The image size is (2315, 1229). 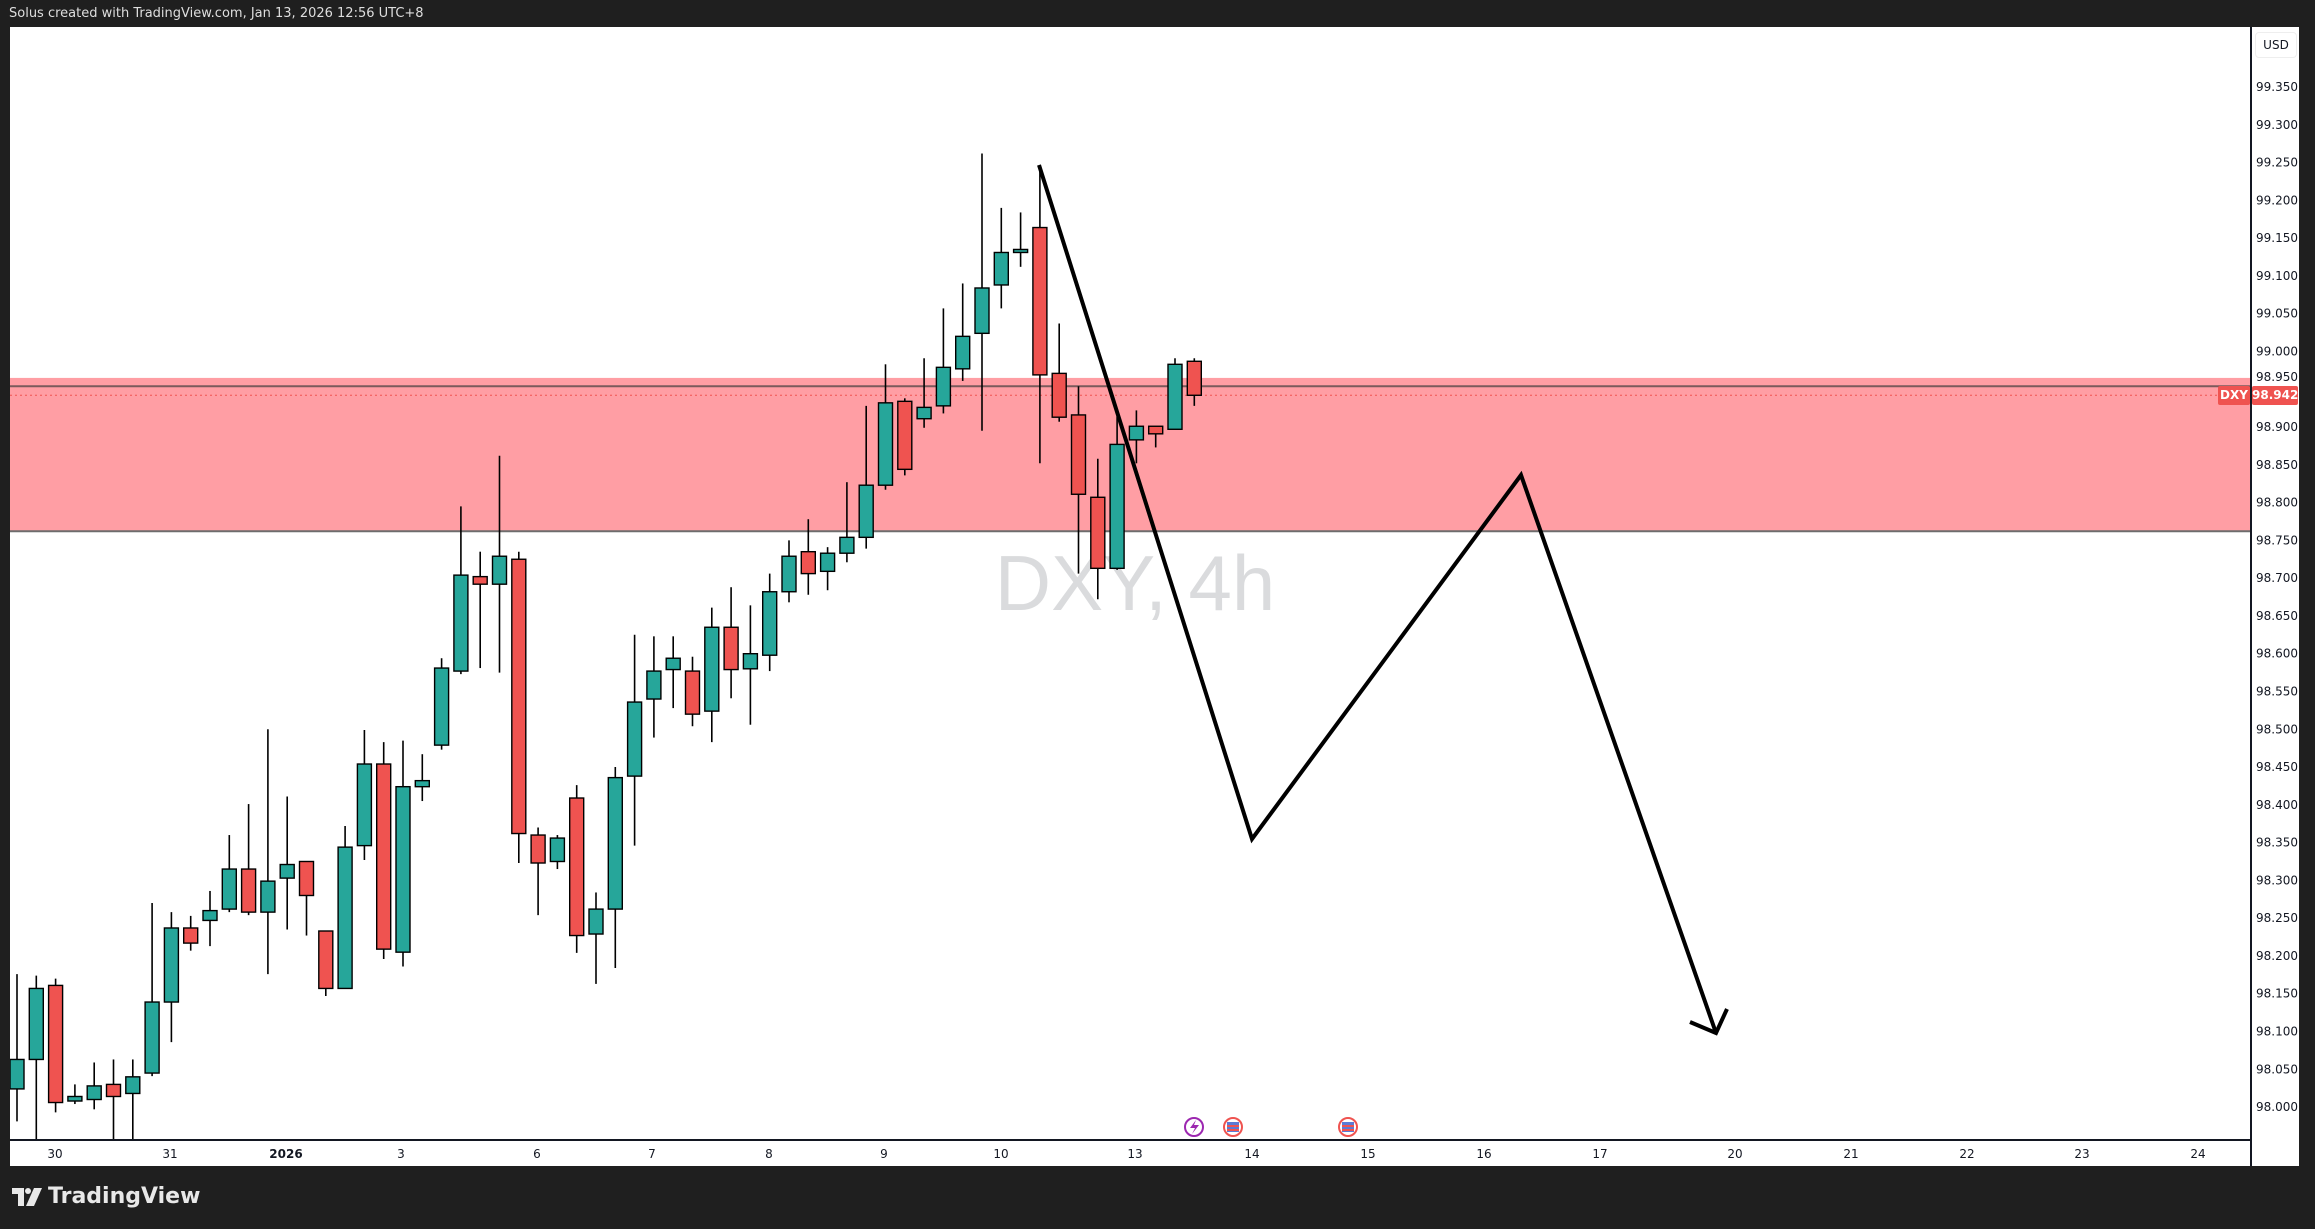 What do you see at coordinates (1126, 1154) in the screenshot?
I see `time-axis: 30 31 2026 3 6 7 8 9 10 13 14 15 16 17 20 21 22 23 24` at bounding box center [1126, 1154].